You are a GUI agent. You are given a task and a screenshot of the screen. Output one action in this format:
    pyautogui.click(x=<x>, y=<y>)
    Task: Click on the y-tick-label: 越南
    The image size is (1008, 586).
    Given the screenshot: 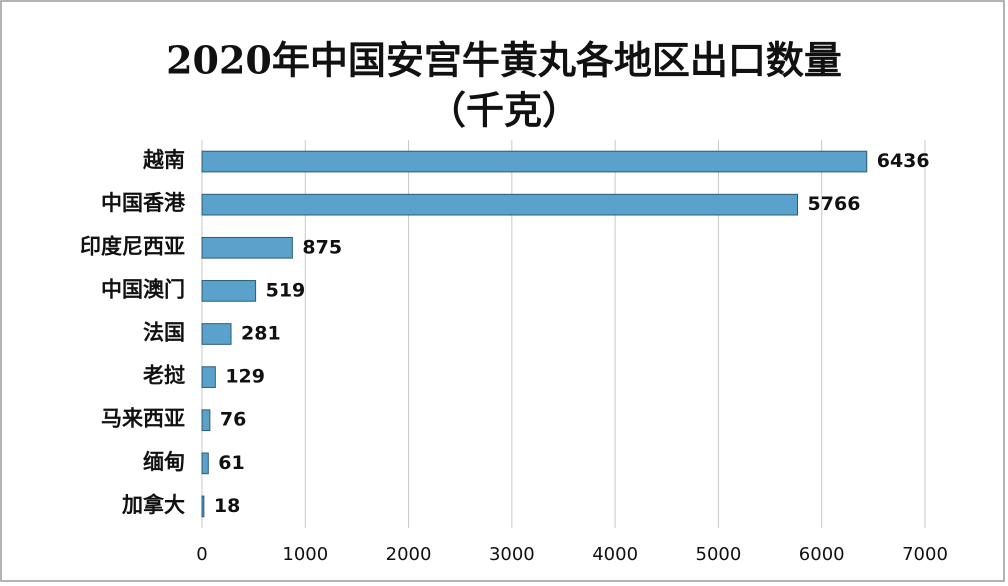 What is the action you would take?
    pyautogui.click(x=163, y=159)
    